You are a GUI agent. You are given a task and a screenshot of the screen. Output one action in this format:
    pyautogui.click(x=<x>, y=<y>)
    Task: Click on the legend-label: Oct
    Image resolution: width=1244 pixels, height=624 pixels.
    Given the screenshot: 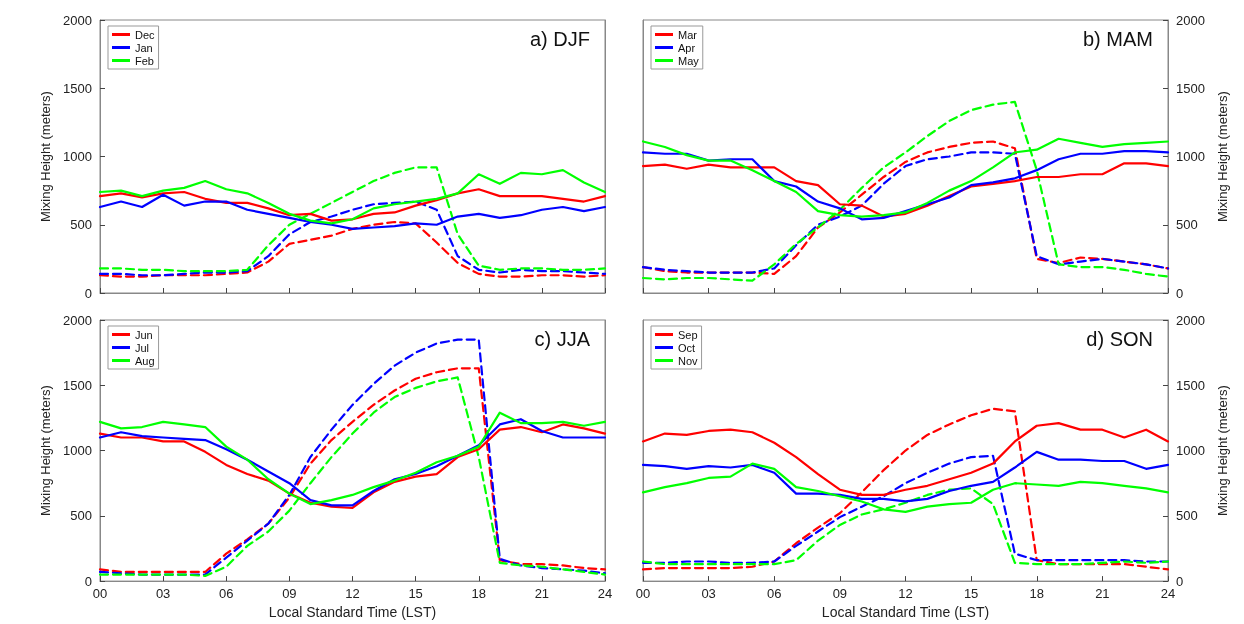 What is the action you would take?
    pyautogui.click(x=687, y=347)
    